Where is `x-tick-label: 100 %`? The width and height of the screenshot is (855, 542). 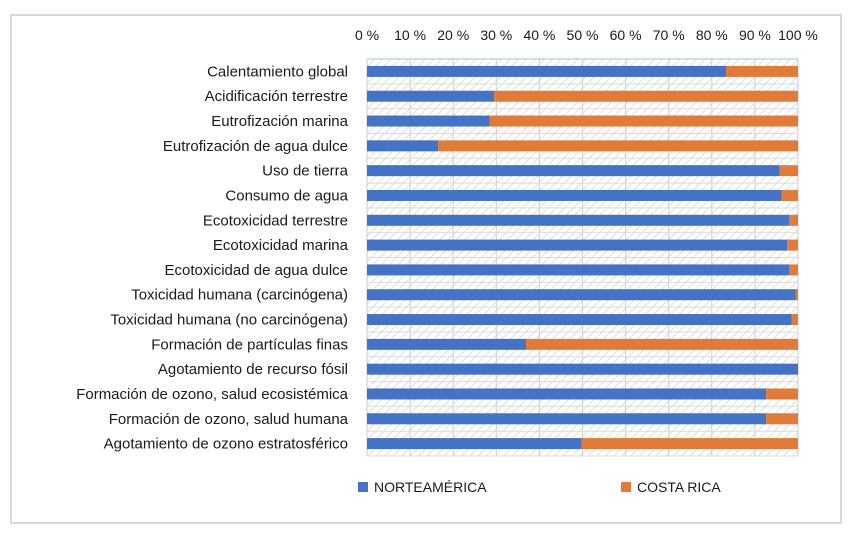
x-tick-label: 100 % is located at coordinates (798, 35).